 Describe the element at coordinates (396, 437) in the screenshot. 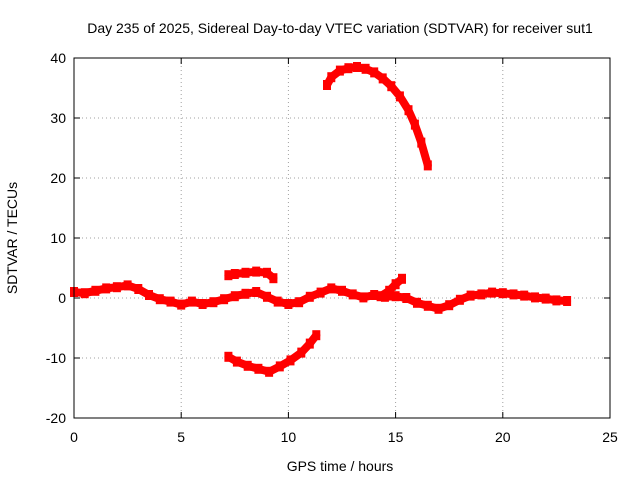

I see `x-tick-label: 15` at that location.